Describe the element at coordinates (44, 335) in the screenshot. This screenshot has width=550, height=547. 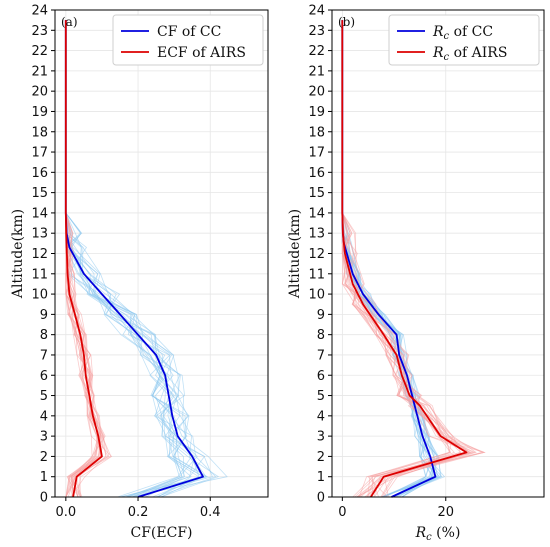
I see `y-tick-label: 8` at that location.